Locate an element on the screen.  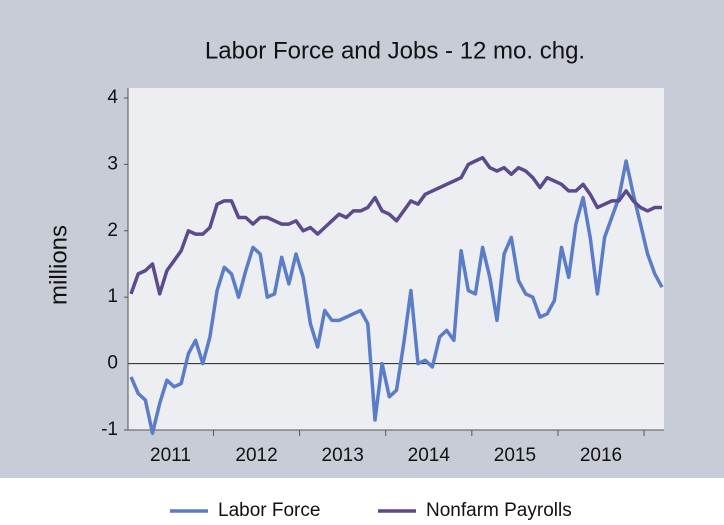
legend-label: Labor Force is located at coordinates (269, 510).